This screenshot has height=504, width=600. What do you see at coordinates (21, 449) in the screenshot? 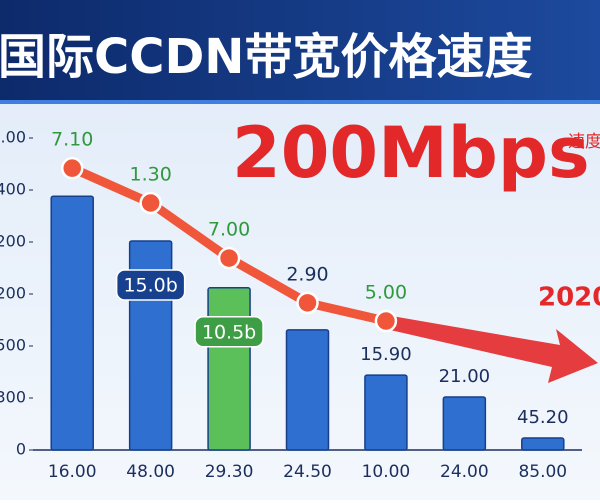
I see `y-tick-label: 0` at bounding box center [21, 449].